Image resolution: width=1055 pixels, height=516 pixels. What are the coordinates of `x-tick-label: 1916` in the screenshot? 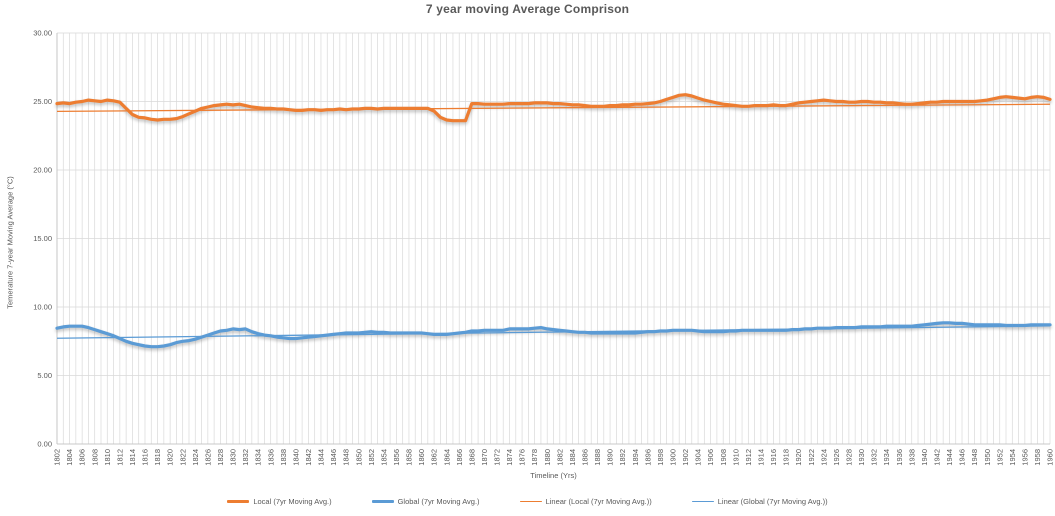 It's located at (773, 457).